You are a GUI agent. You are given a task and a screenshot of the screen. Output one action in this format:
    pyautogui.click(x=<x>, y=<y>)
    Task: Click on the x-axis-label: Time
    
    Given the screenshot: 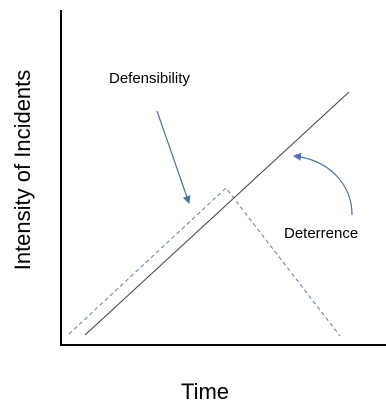 What is the action you would take?
    pyautogui.click(x=205, y=391)
    